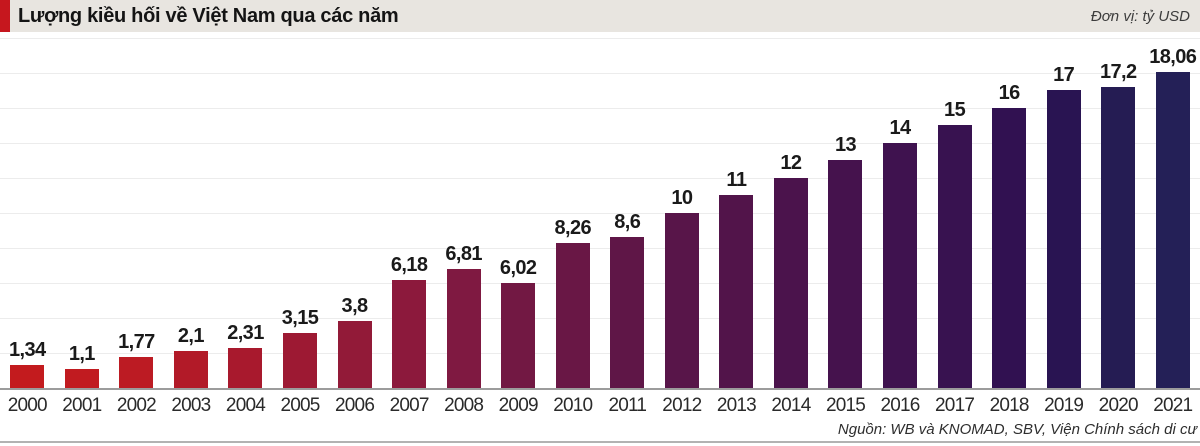 The image size is (1200, 446). What do you see at coordinates (409, 265) in the screenshot?
I see `bar-value-label: 6,18` at bounding box center [409, 265].